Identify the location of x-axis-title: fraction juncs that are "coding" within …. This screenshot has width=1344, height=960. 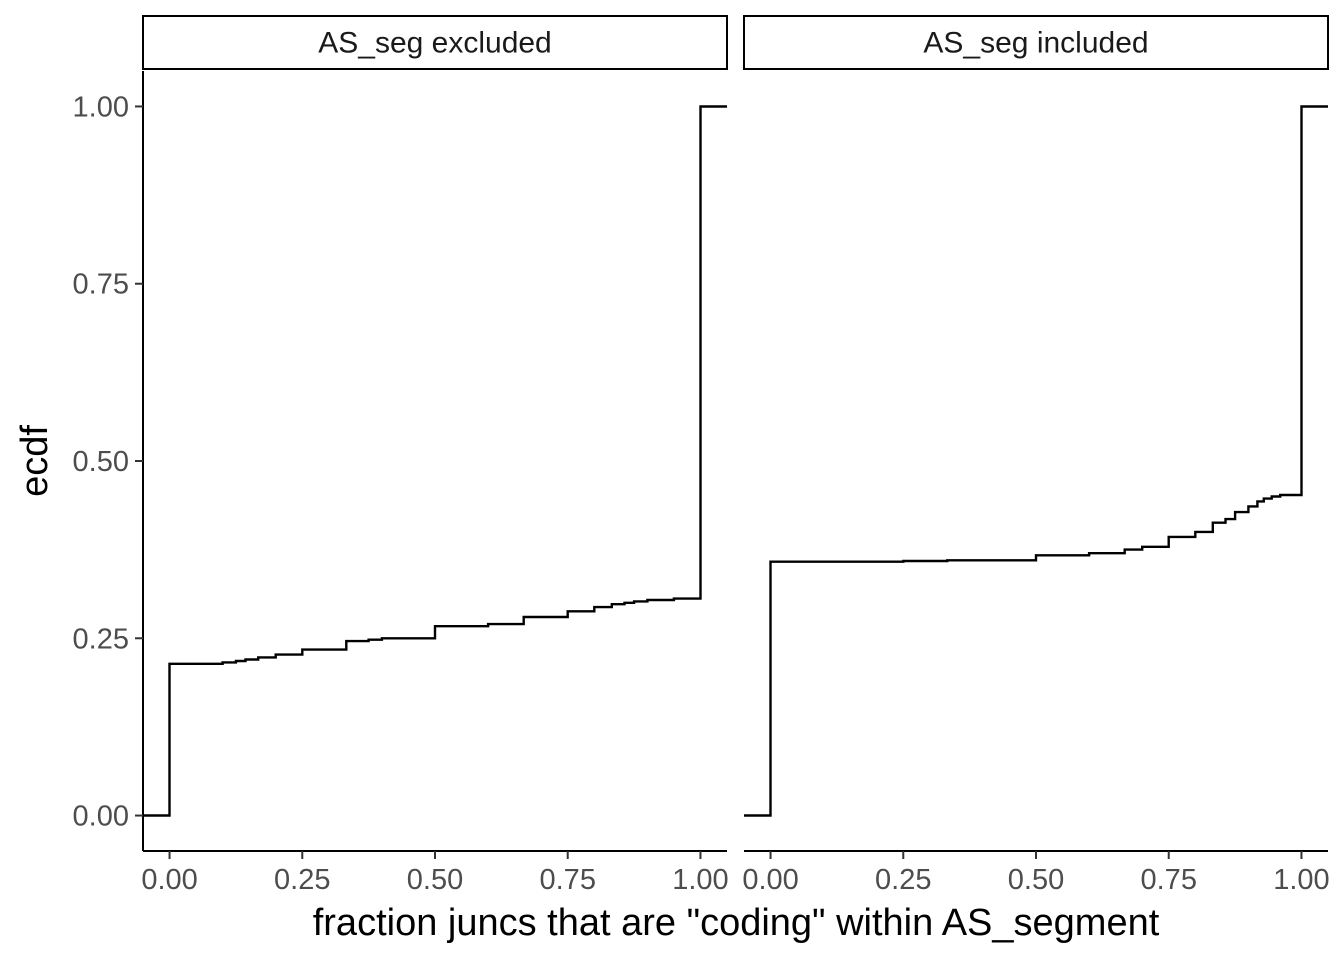
(736, 923).